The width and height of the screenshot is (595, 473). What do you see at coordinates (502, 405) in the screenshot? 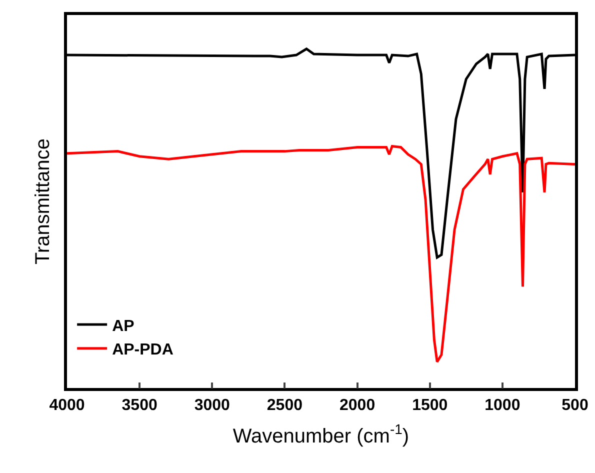
I see `x-tick-label: 1000` at bounding box center [502, 405].